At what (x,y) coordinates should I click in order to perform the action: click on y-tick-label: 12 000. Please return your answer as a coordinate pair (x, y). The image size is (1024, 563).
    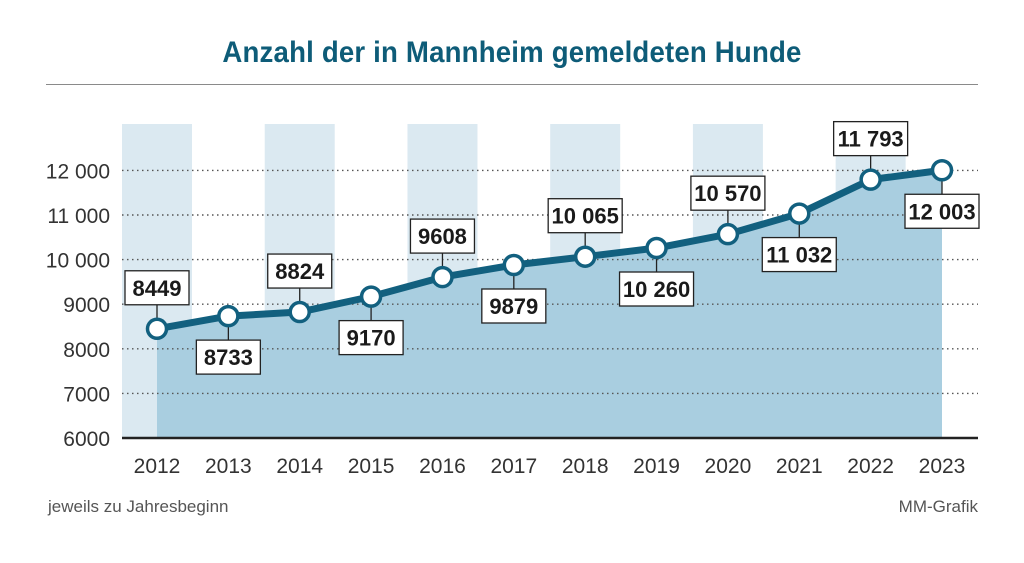
    Looking at the image, I should click on (78, 171).